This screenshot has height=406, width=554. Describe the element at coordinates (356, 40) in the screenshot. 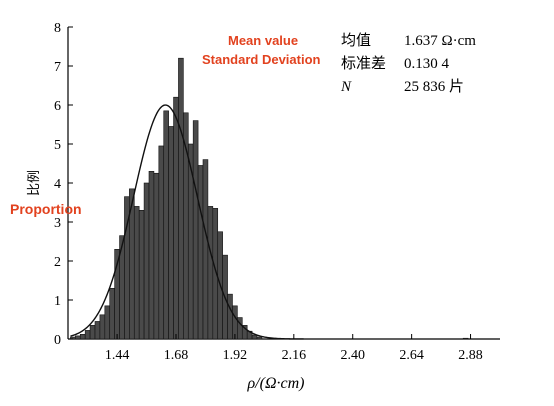

I see `stats-mean-label: 均值` at that location.